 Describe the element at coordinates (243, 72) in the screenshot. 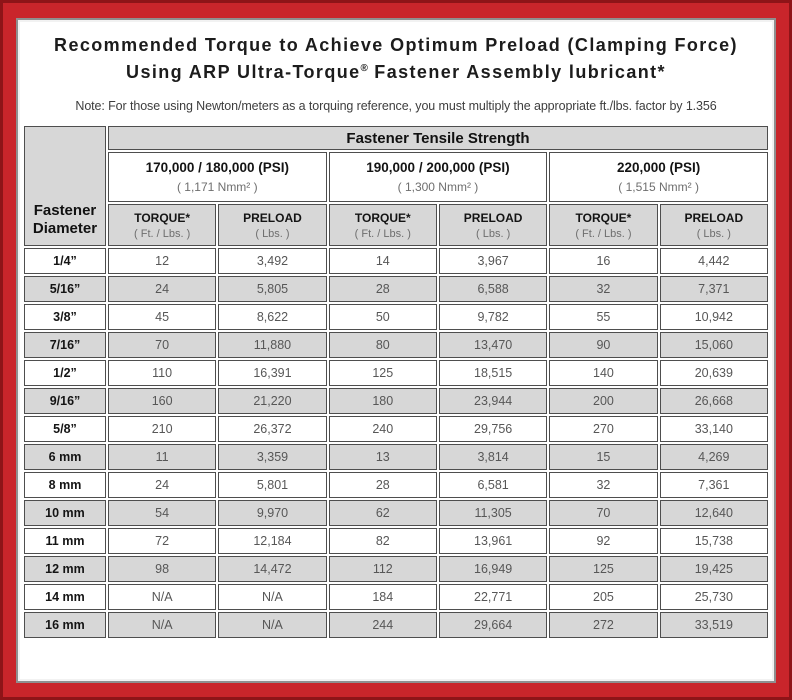

I see `title-line2-pre: Using ARP Ultra-Torque` at that location.